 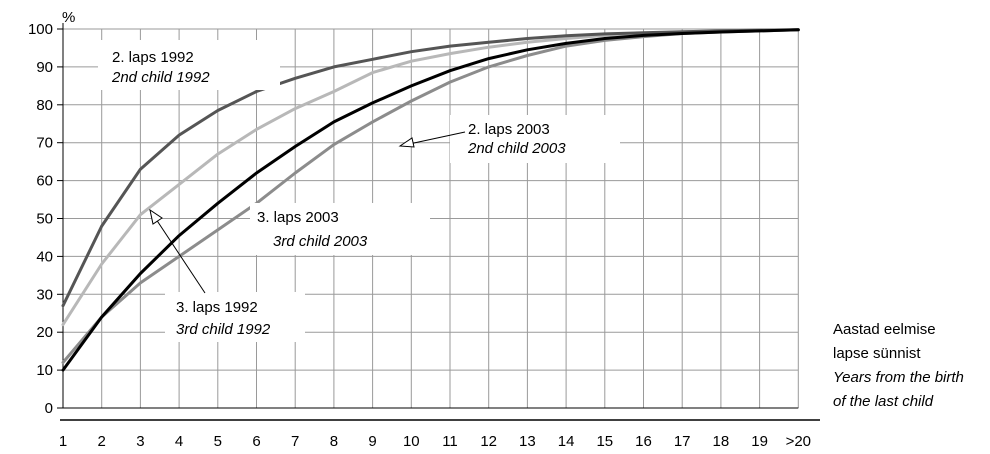 I want to click on y-tick-label: 80, so click(x=44, y=105).